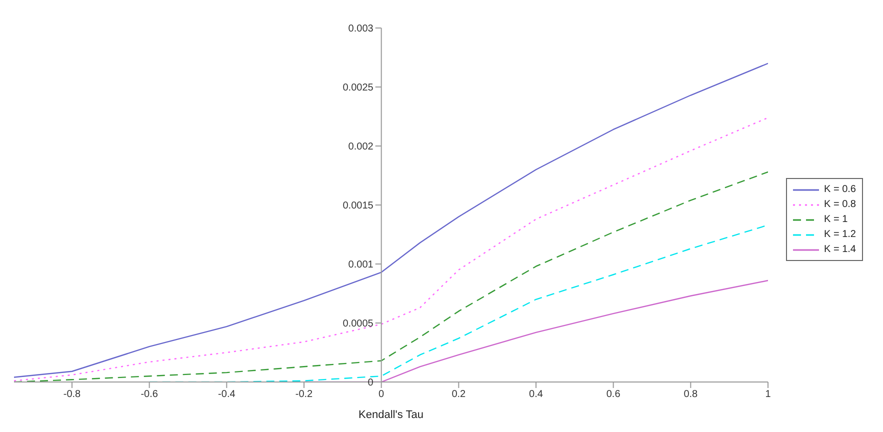 The width and height of the screenshot is (883, 432). Describe the element at coordinates (836, 220) in the screenshot. I see `legend-label: K = 1` at that location.